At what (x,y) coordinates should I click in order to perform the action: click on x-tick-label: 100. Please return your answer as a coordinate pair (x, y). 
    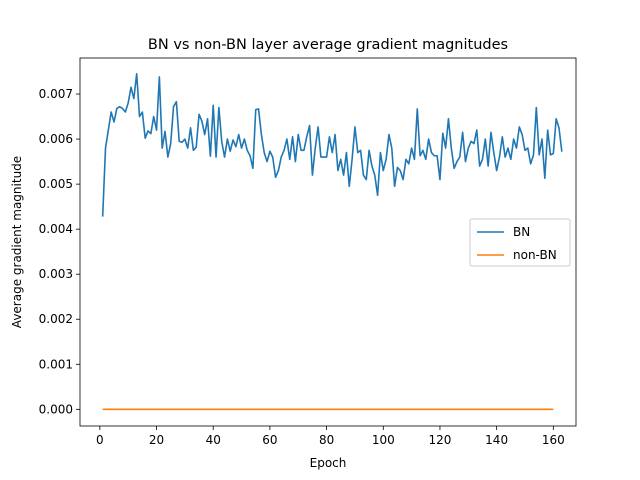
    Looking at the image, I should click on (383, 440).